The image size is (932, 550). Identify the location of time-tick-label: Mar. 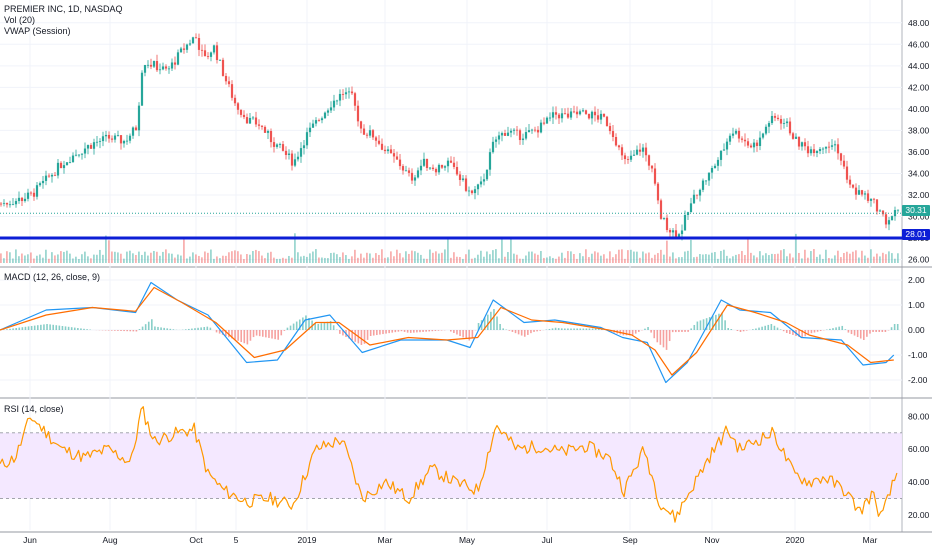
(385, 540).